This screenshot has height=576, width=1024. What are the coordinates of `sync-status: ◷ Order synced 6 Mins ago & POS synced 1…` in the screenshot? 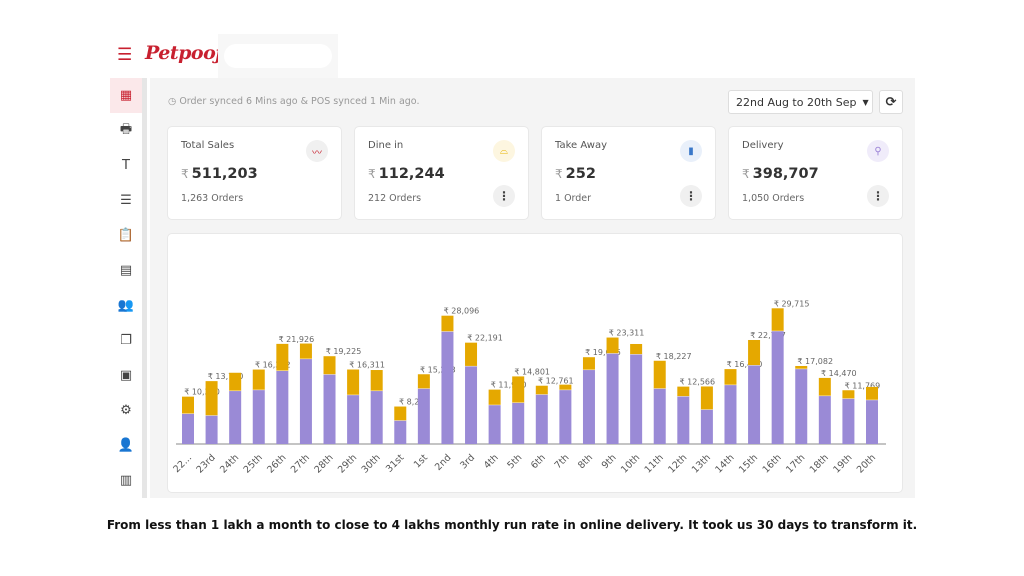 It's located at (294, 101).